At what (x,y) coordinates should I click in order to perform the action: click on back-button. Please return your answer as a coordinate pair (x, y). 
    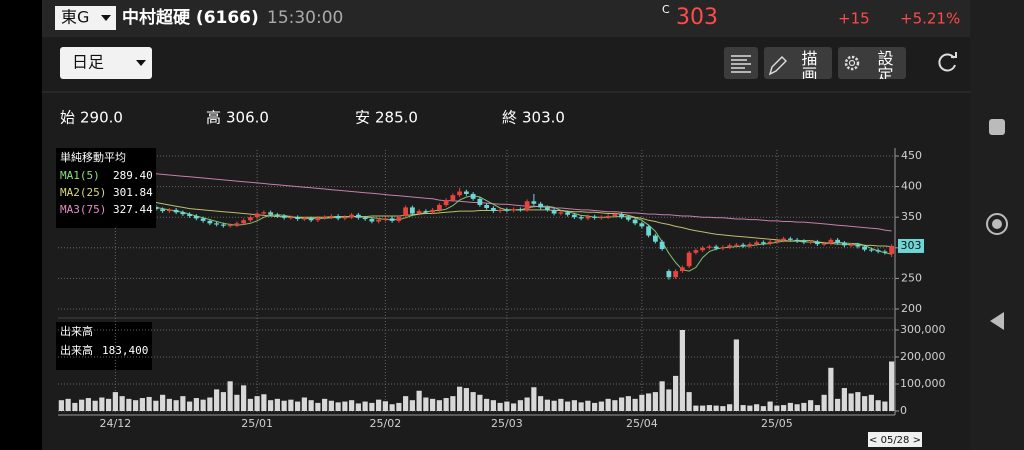
    Looking at the image, I should click on (997, 321).